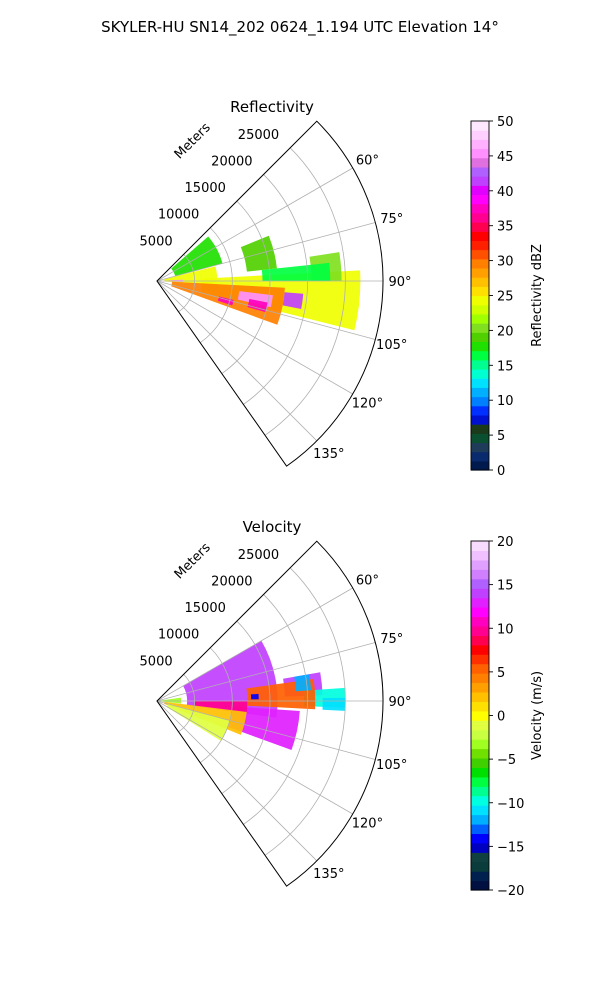 The width and height of the screenshot is (600, 1000). I want to click on velocity-echoes, so click(252, 695).